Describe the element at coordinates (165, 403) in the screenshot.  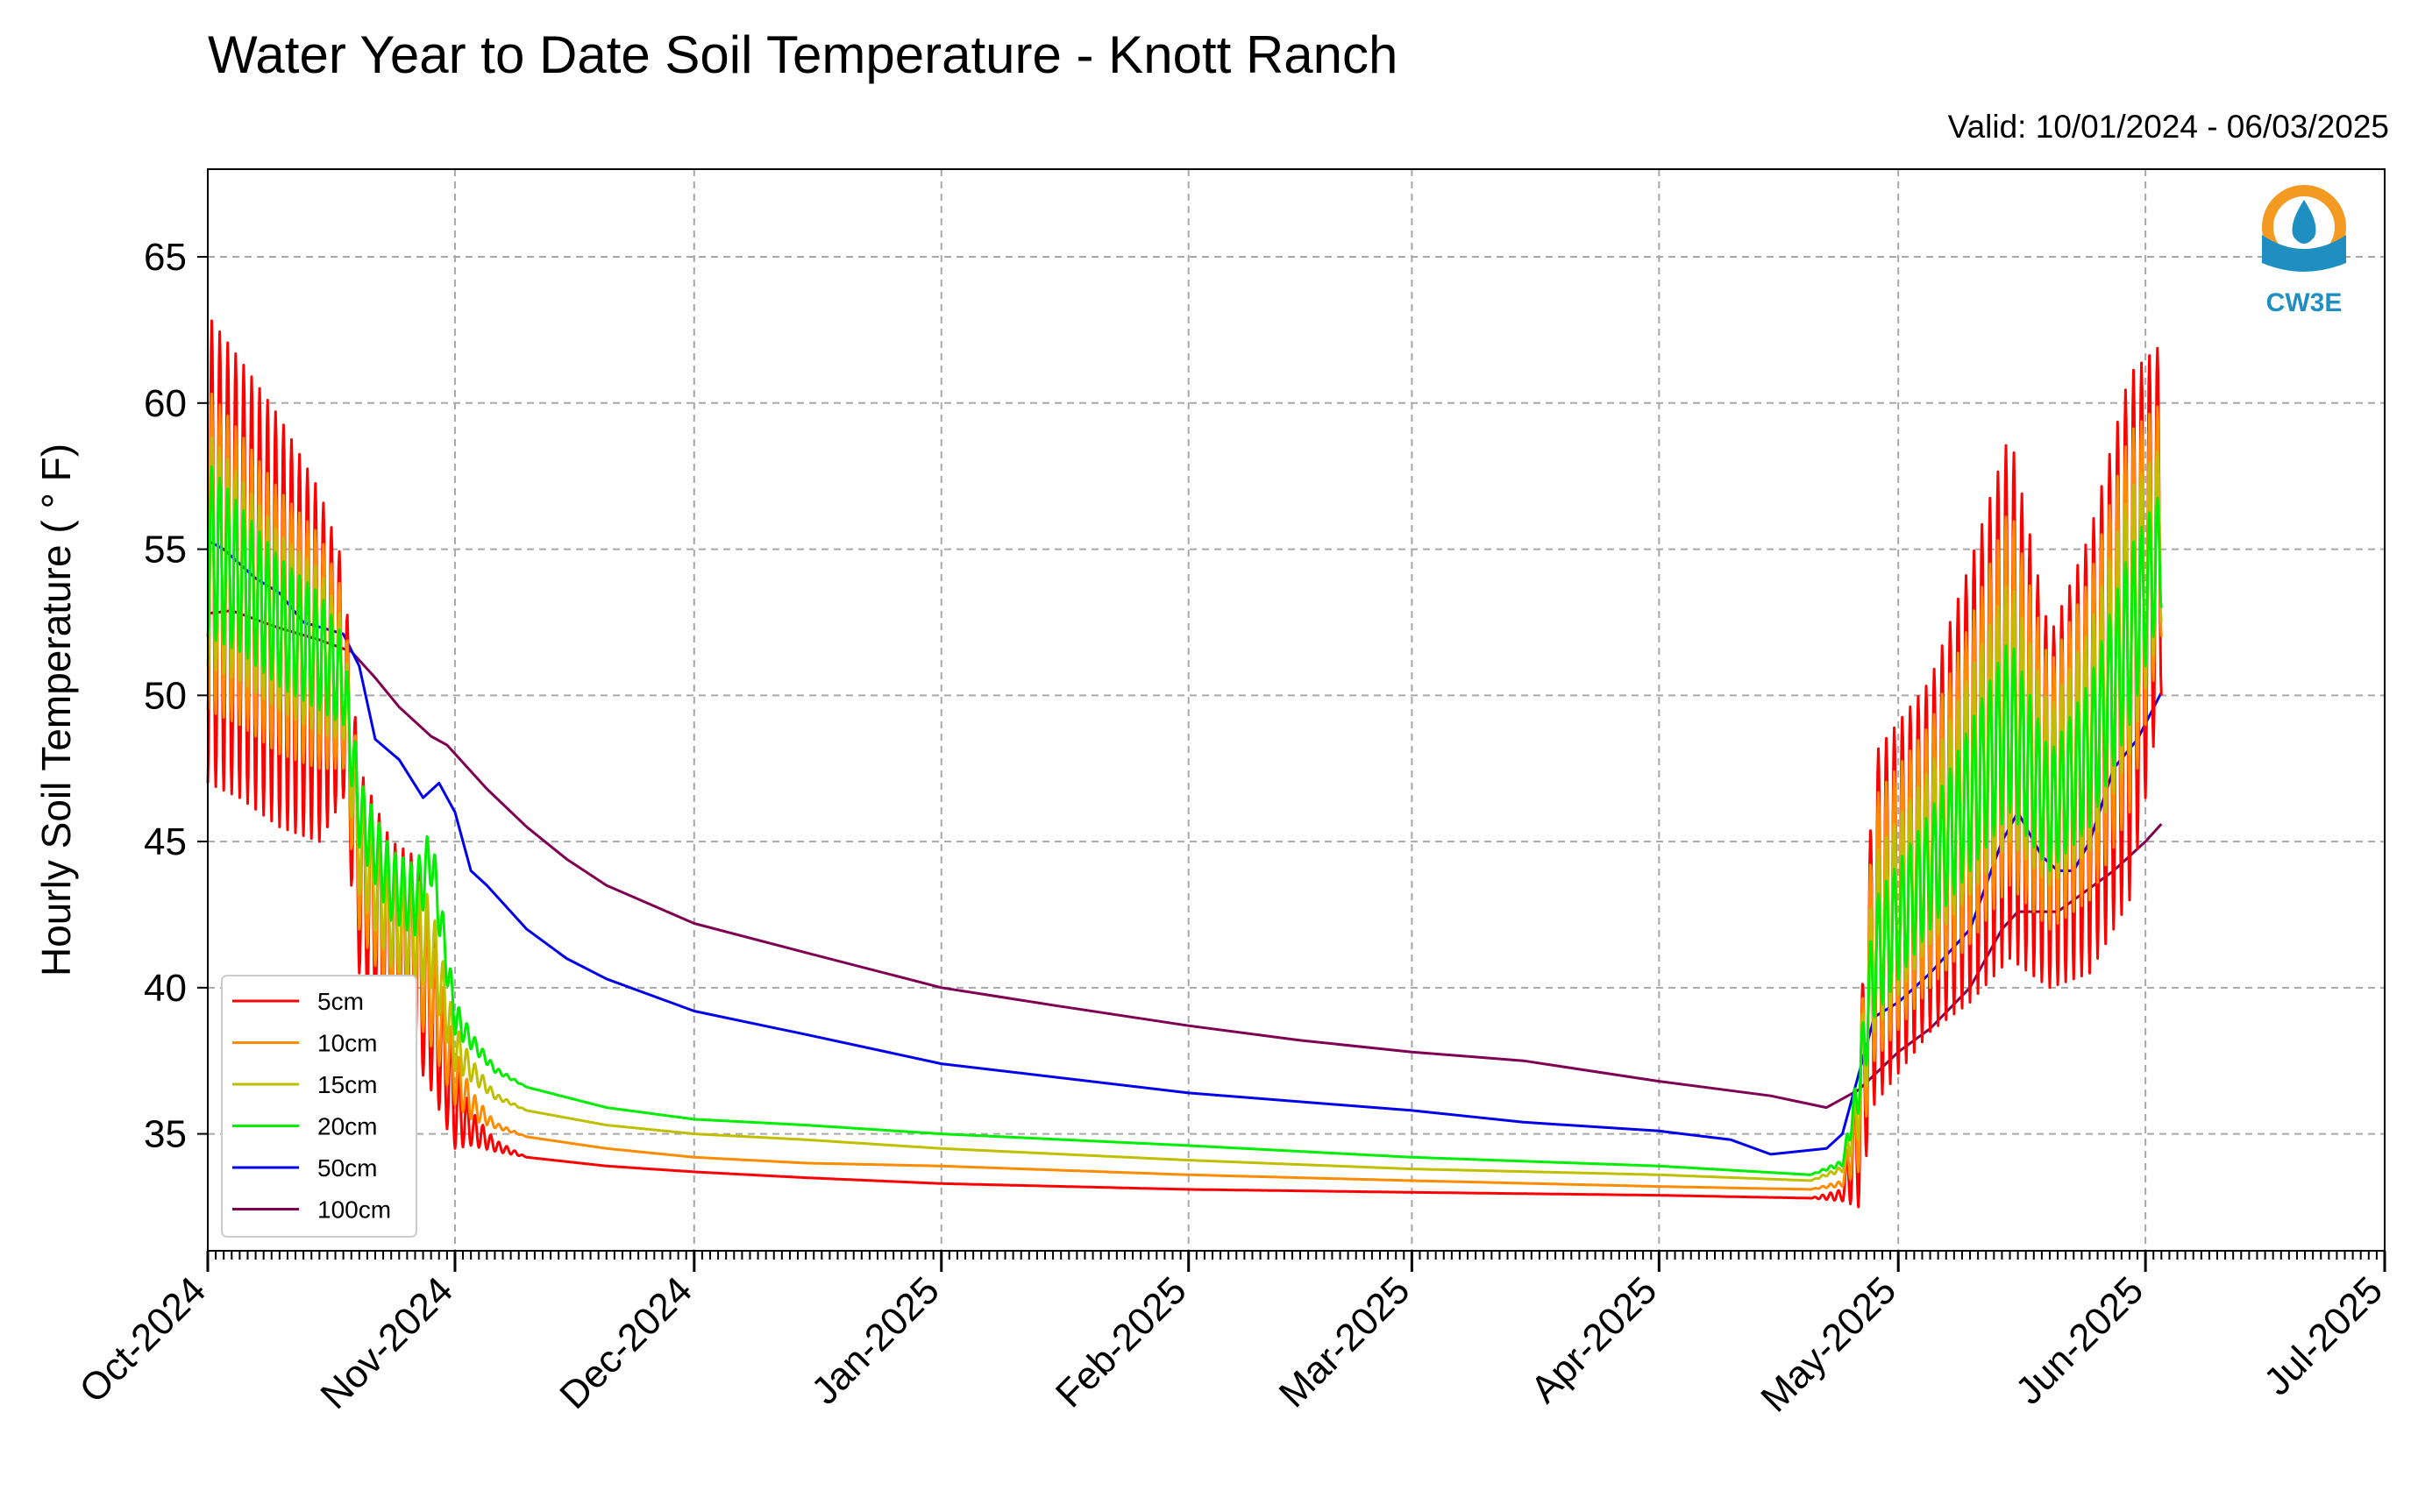
I see `y-tick-label: 60` at that location.